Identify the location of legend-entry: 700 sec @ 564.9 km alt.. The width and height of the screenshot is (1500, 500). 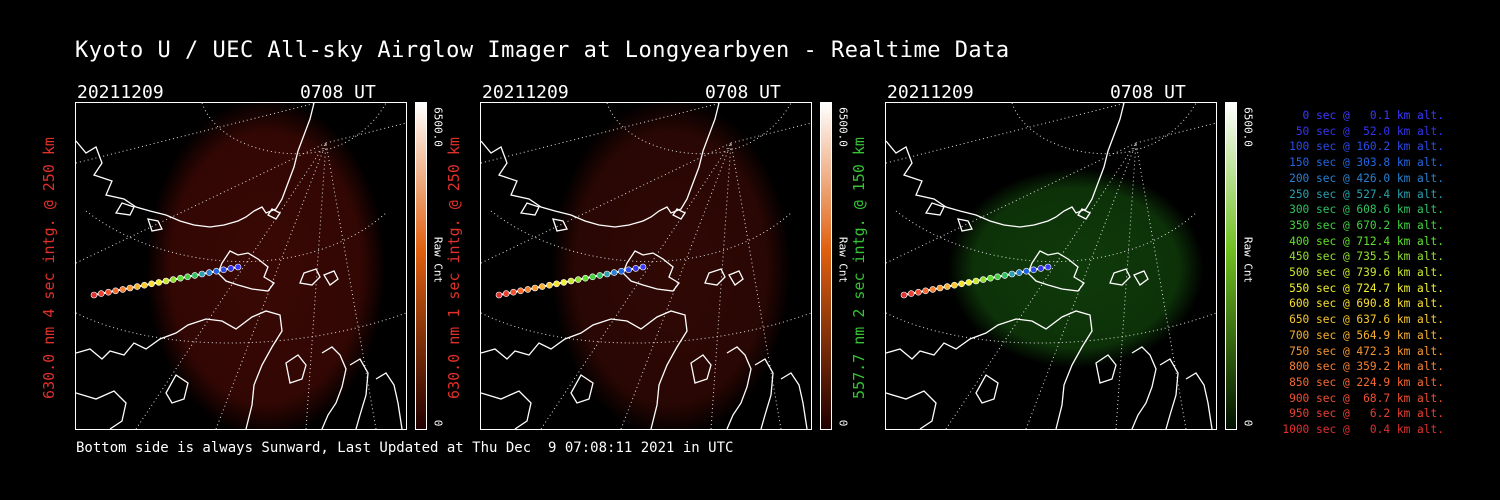
(1363, 335).